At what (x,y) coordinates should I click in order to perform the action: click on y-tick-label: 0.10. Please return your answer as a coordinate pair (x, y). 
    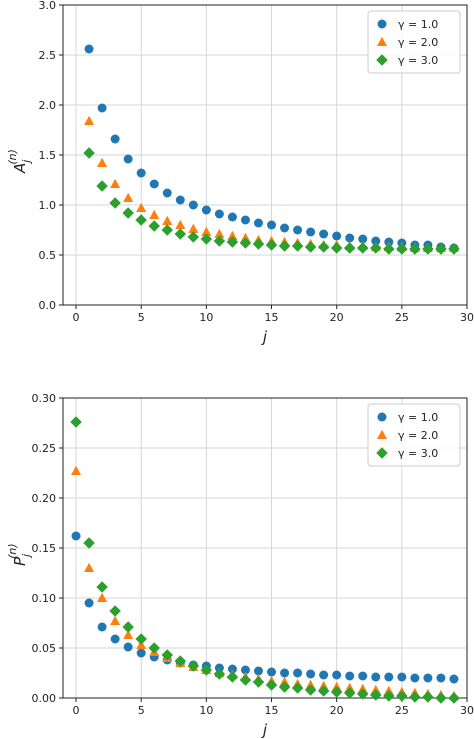
    Looking at the image, I should click on (44, 598).